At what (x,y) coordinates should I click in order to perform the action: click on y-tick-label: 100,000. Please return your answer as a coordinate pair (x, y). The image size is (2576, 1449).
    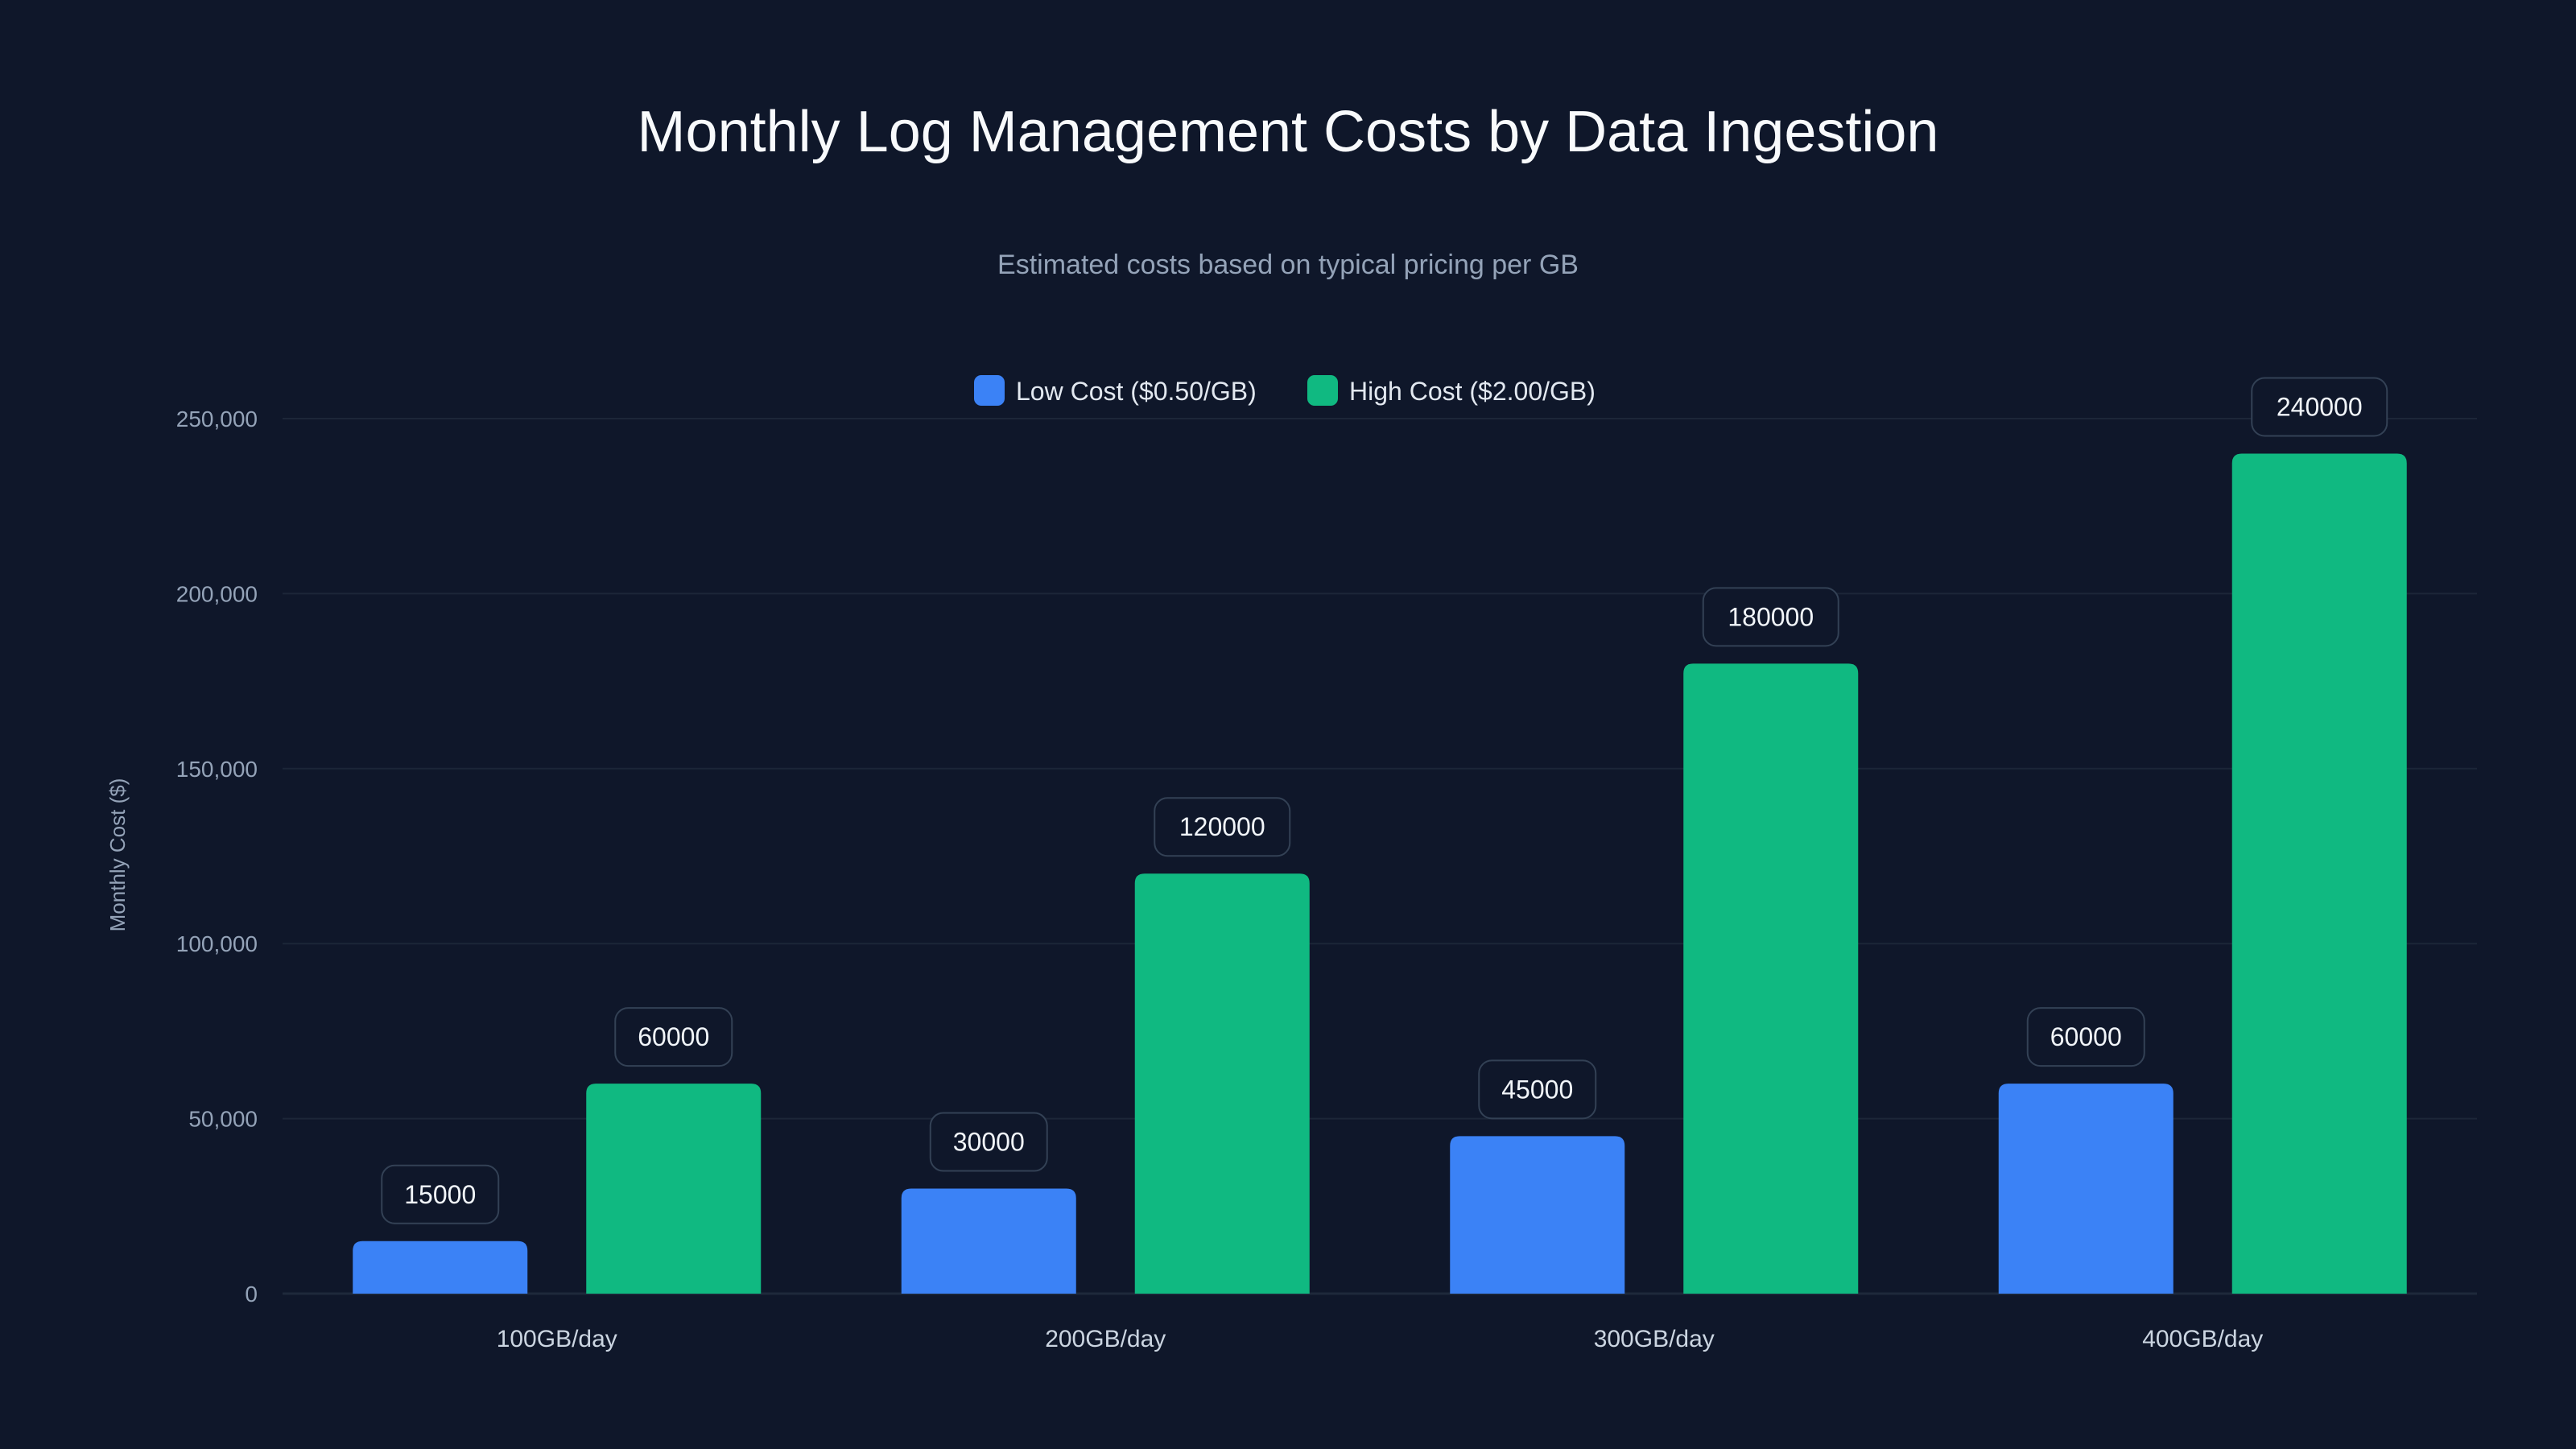
    Looking at the image, I should click on (217, 943).